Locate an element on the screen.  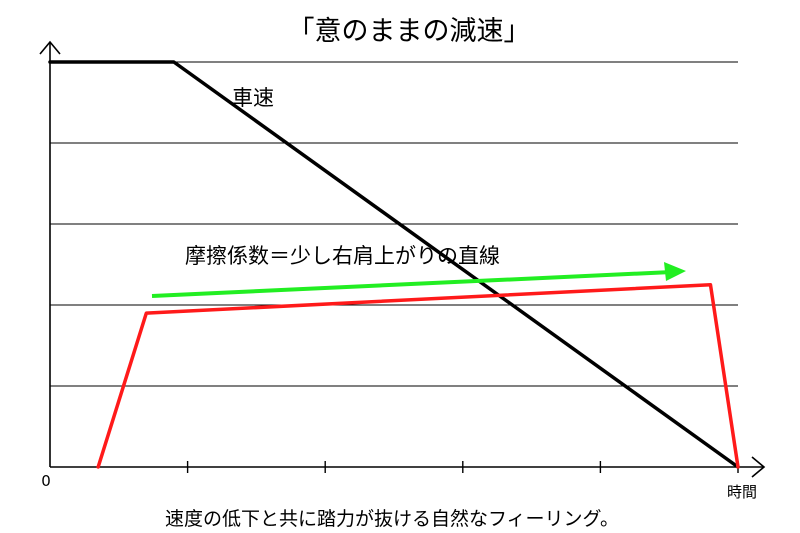
x-axis-arrowhead is located at coordinates (758, 467).